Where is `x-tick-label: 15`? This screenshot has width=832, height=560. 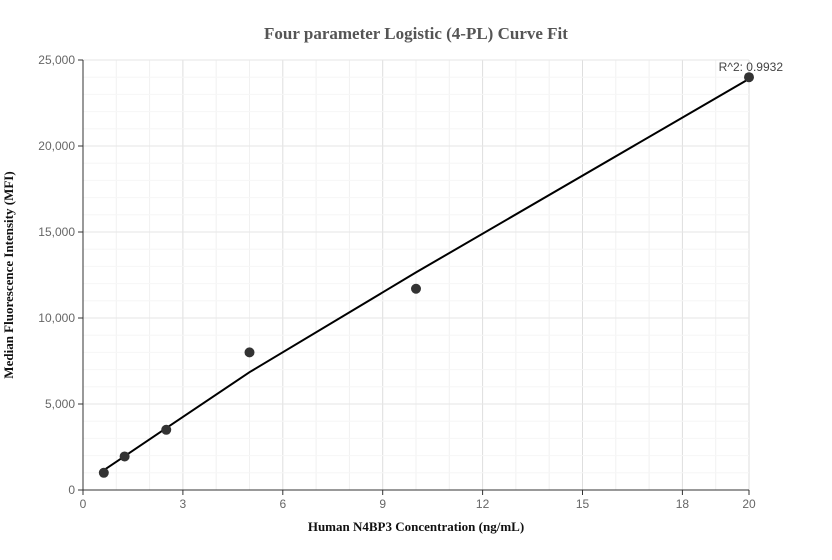
x-tick-label: 15 is located at coordinates (583, 504).